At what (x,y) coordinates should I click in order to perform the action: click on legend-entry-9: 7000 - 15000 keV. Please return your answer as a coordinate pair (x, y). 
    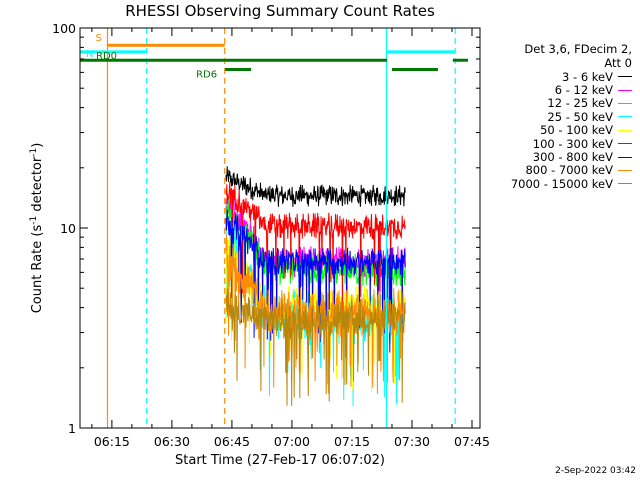
    Looking at the image, I should click on (557, 183).